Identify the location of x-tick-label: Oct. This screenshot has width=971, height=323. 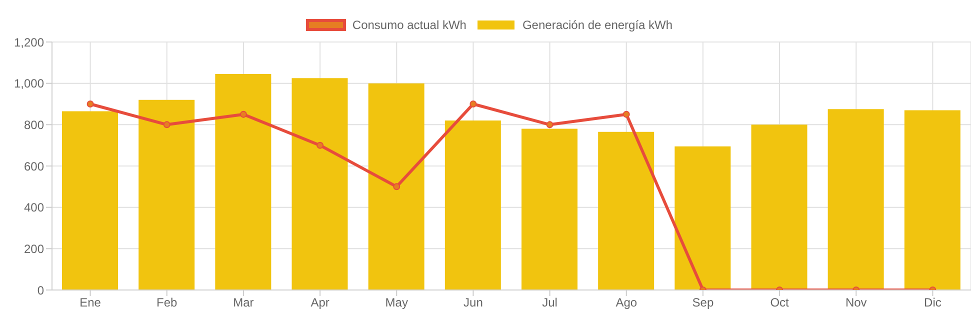
(780, 303).